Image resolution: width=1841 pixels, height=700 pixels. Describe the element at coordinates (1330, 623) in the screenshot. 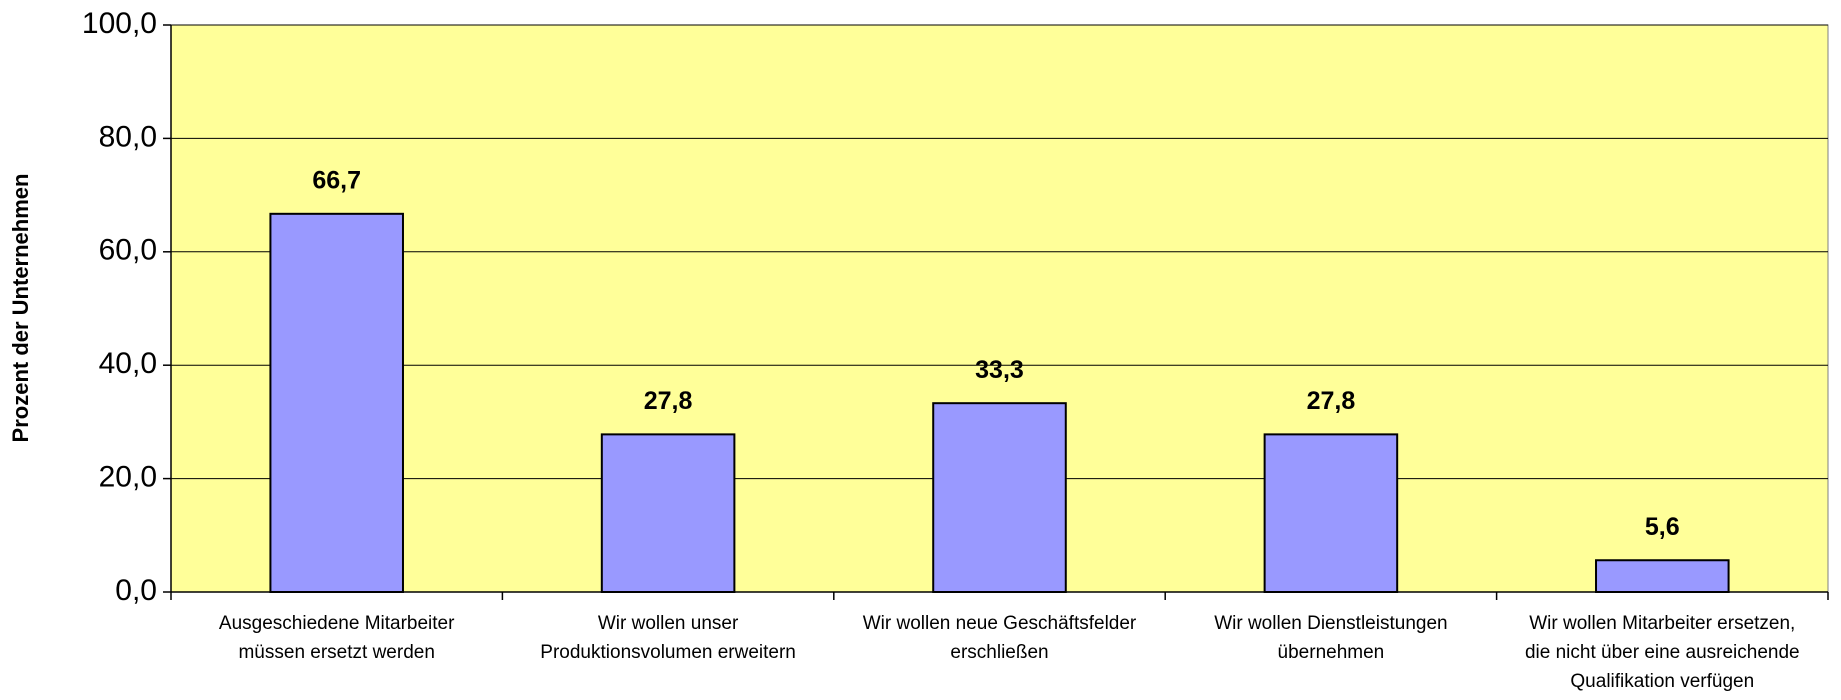

I see `x-tick-label: Wir wollen Dienstleistungen` at that location.